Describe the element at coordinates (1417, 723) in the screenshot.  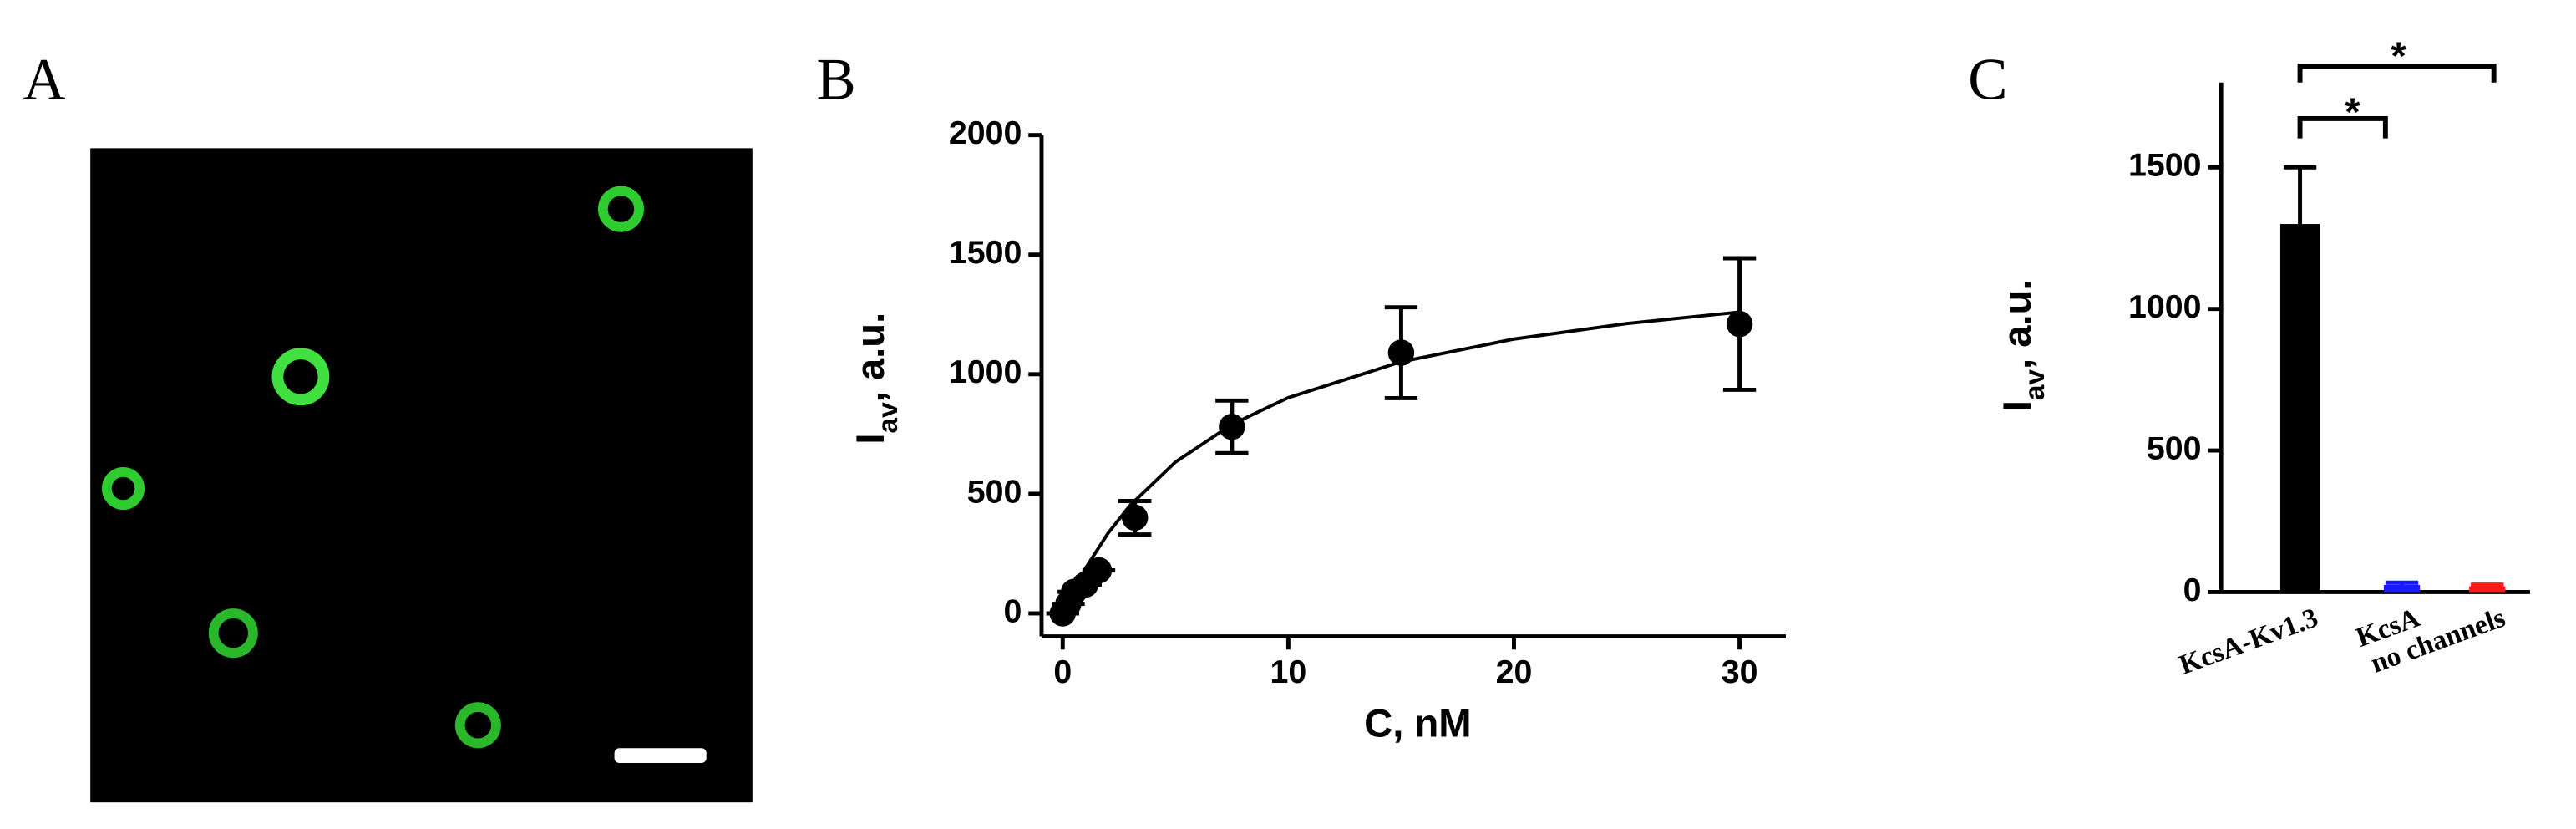
I see `x-axis-label: C, nM` at that location.